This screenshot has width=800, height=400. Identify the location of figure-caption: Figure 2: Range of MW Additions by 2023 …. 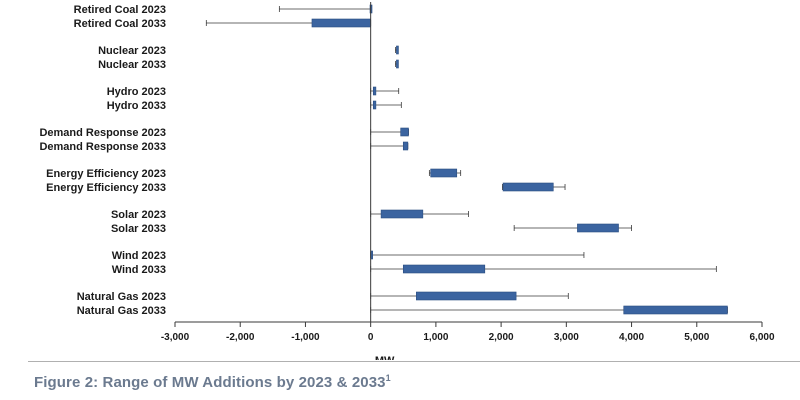
(212, 382).